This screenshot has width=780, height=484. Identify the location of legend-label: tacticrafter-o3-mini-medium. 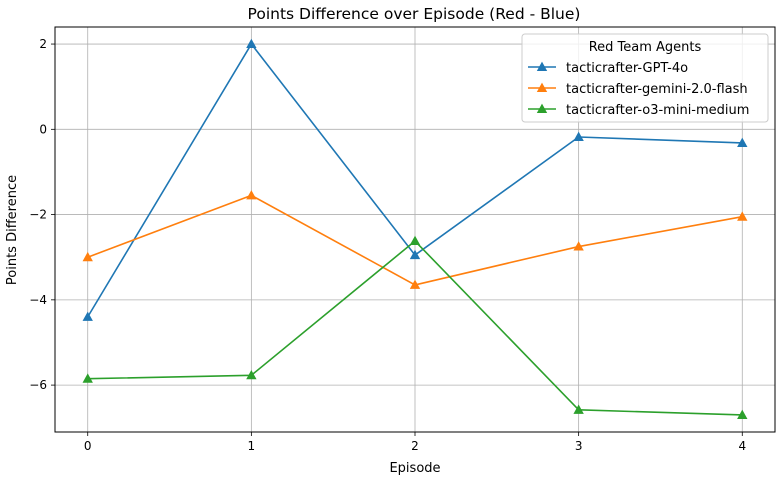
(657, 110).